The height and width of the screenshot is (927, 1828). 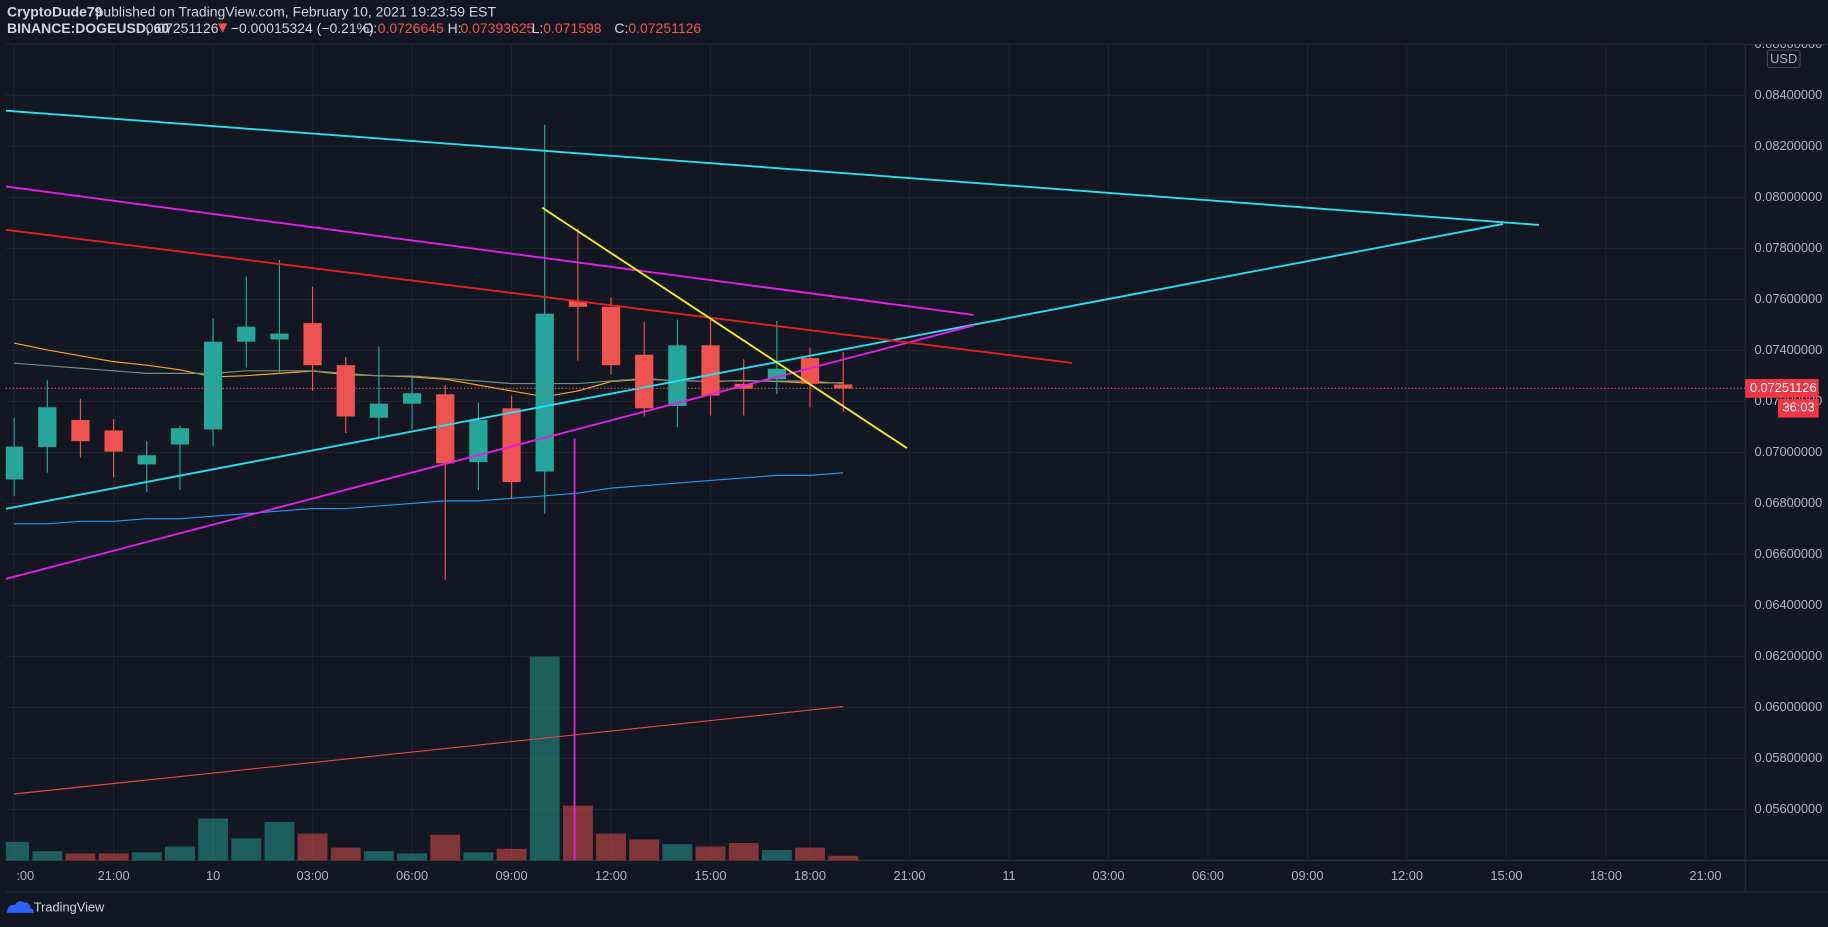 I want to click on y-tick-label: 0.08600000, so click(x=1789, y=43).